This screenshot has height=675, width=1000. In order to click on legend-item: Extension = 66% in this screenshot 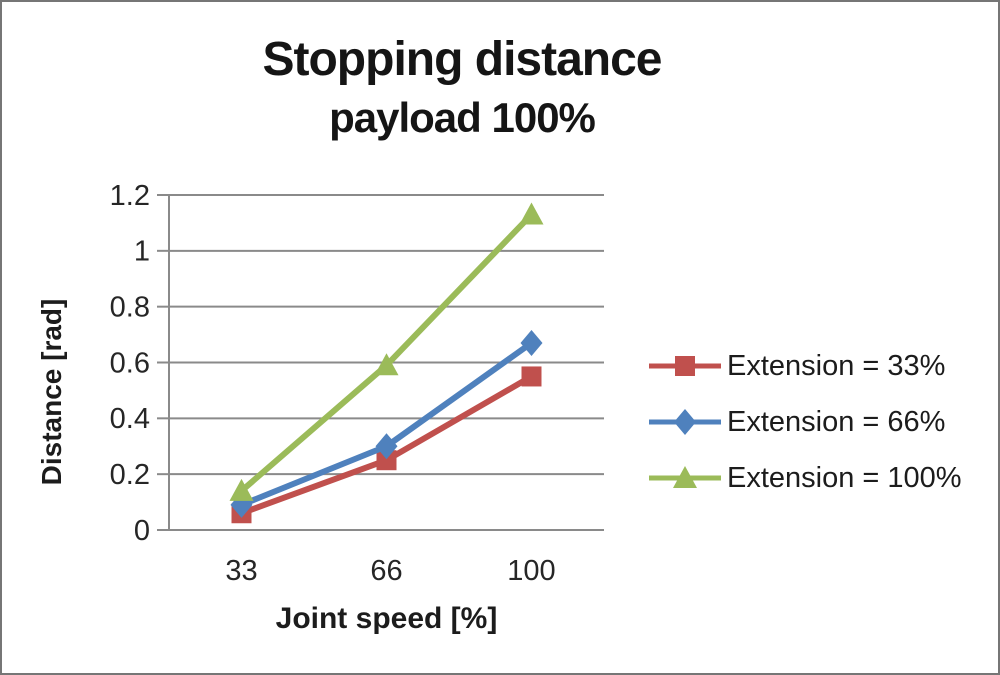, I will do `click(804, 422)`.